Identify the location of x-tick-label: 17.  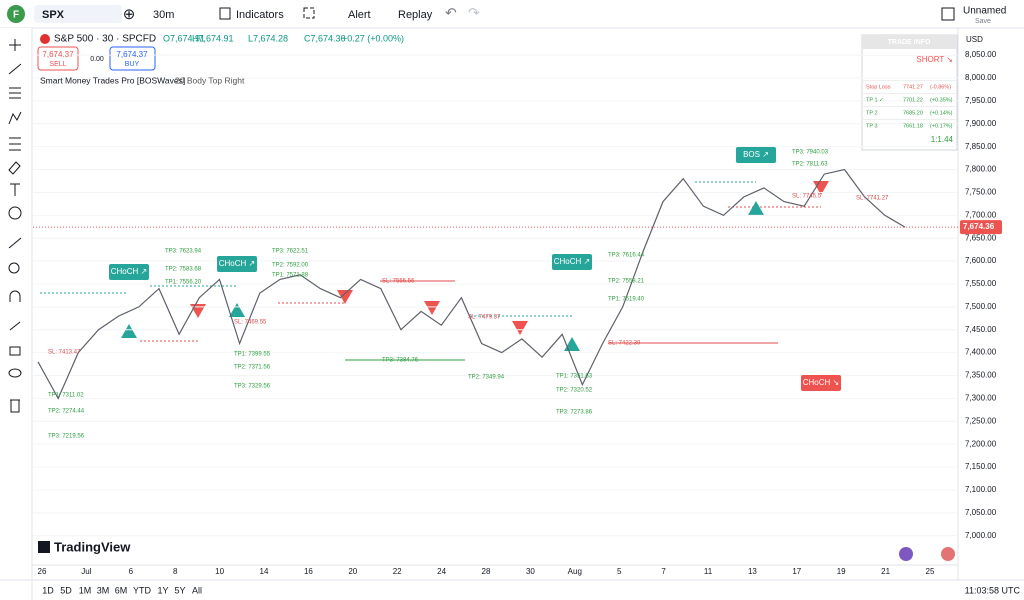
(796, 571).